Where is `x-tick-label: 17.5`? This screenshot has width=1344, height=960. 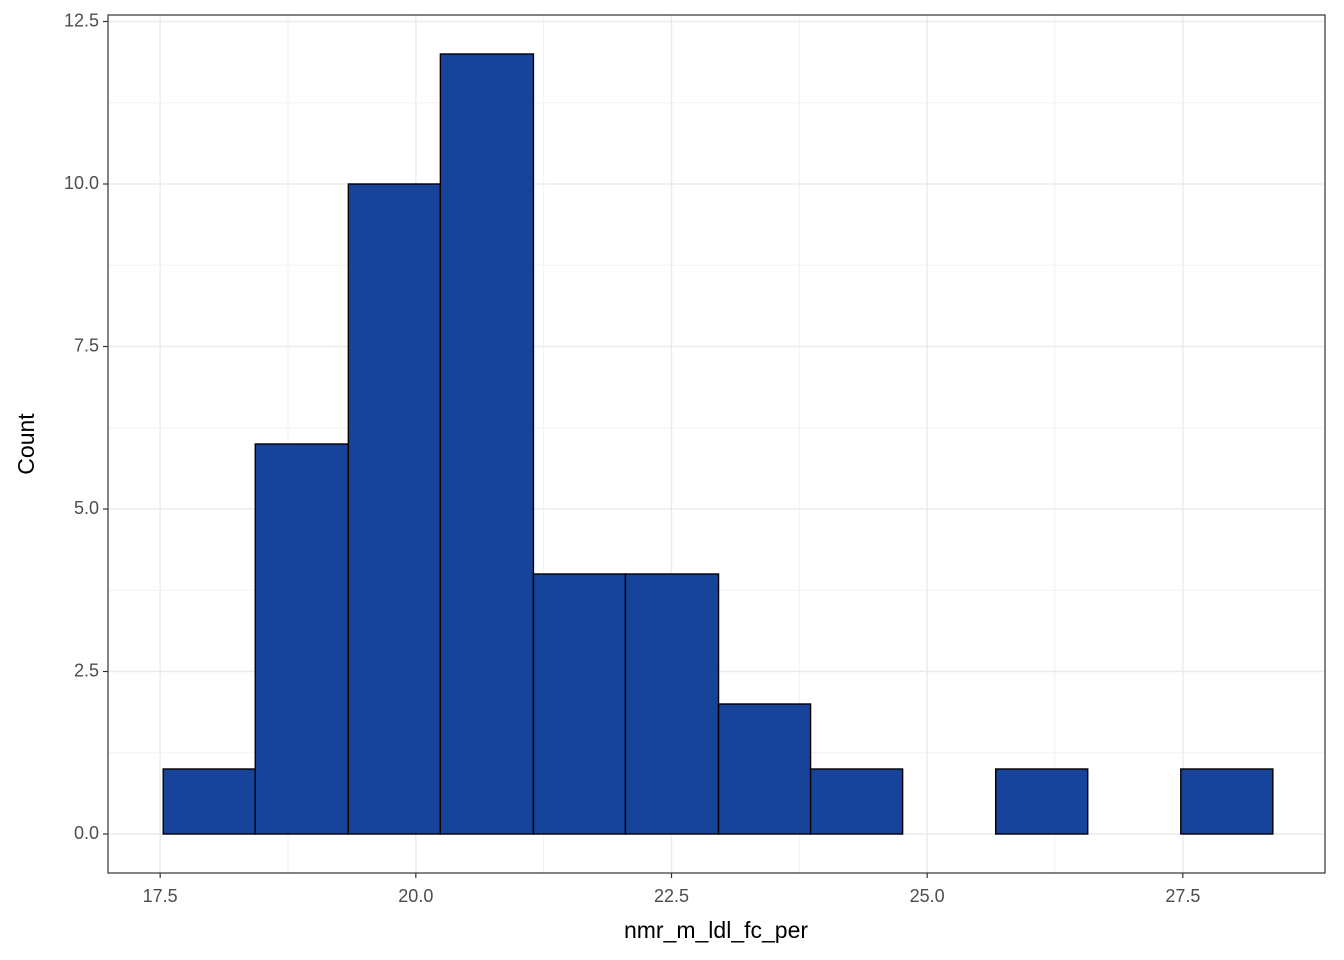
x-tick-label: 17.5 is located at coordinates (160, 896).